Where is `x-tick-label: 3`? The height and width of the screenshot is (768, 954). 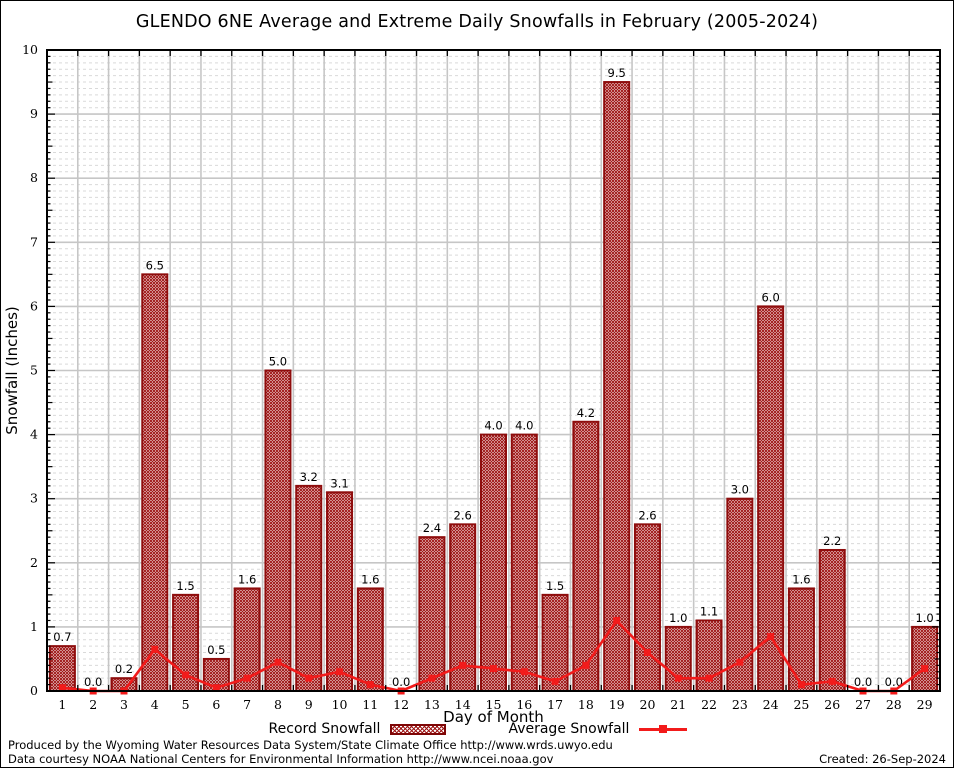 x-tick-label: 3 is located at coordinates (124, 704).